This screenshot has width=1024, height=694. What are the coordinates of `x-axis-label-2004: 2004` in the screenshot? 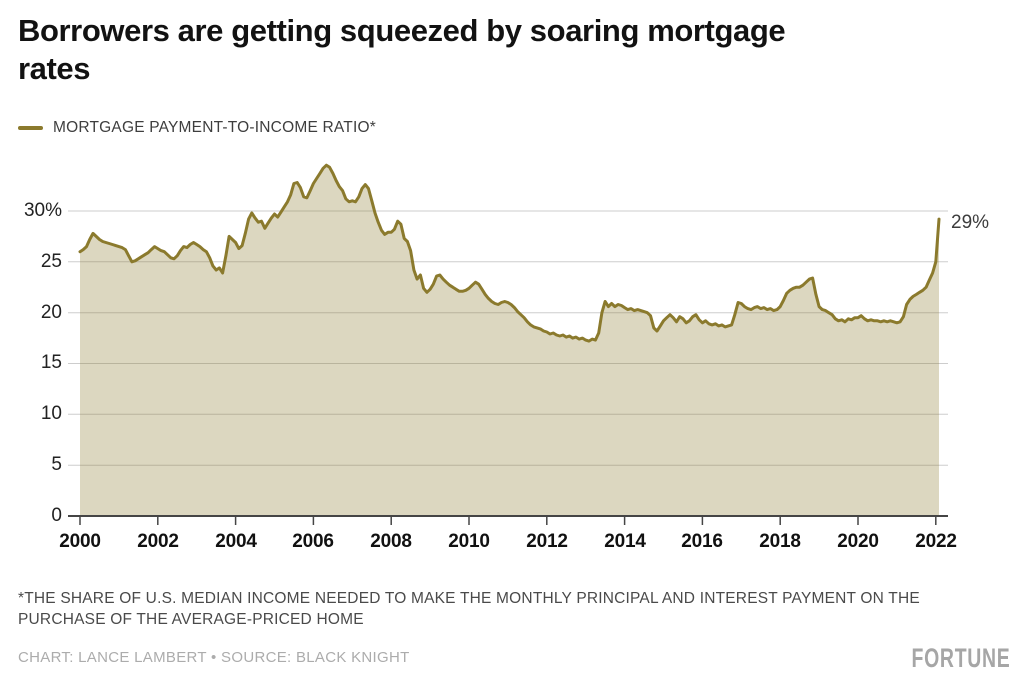 It's located at (236, 541).